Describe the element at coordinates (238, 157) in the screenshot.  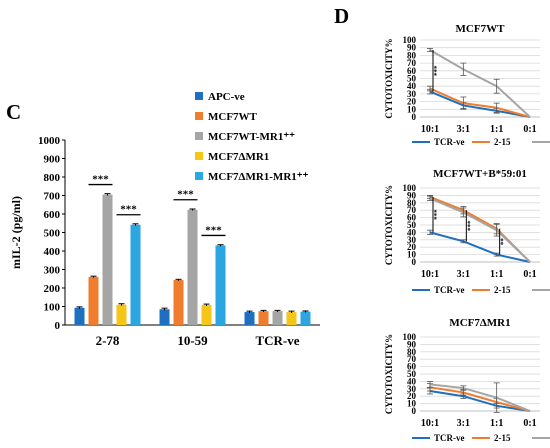
I see `legend-label: MCF7ΔMR1` at that location.